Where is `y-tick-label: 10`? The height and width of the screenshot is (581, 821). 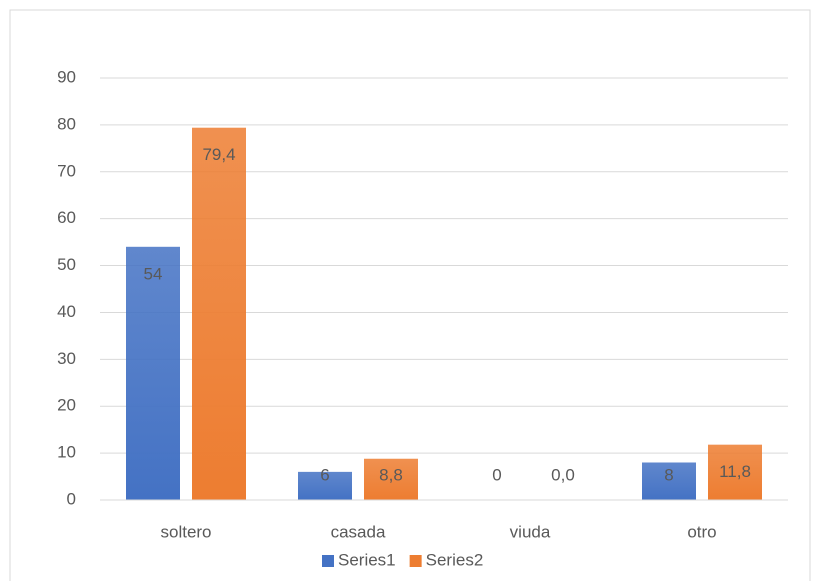 y-tick-label: 10 is located at coordinates (66, 452).